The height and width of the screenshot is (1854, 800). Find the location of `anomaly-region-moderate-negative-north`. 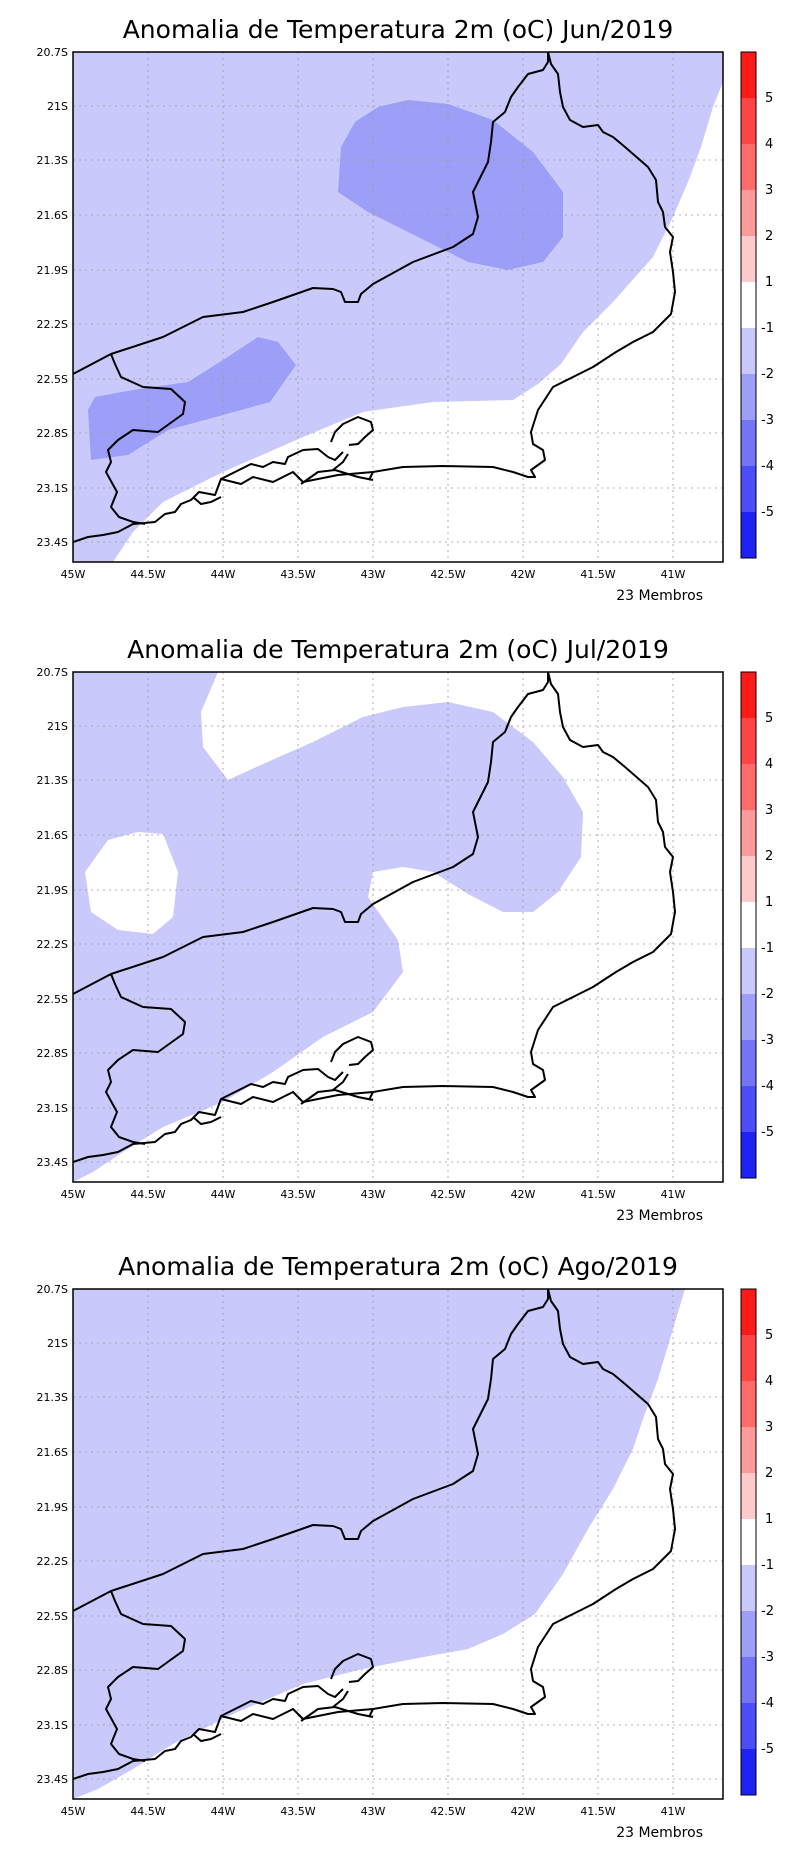

anomaly-region-moderate-negative-north is located at coordinates (450, 185).